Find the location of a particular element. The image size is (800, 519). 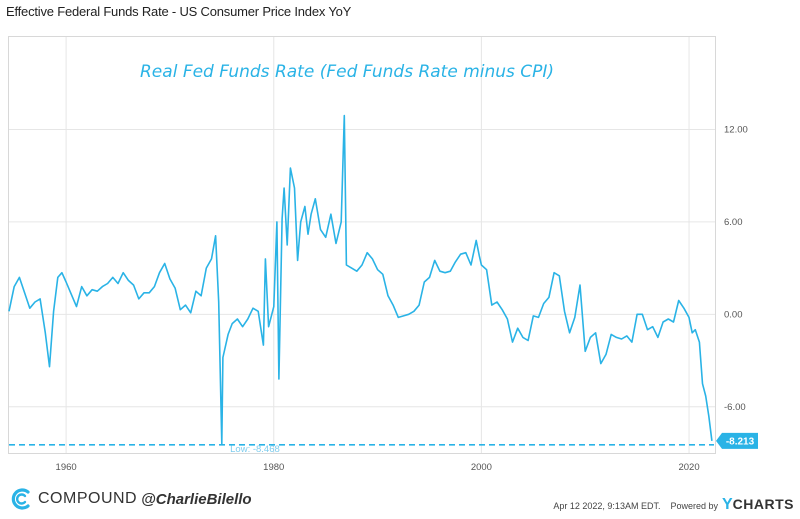

brand-block: COMPOUND @CharlieBilello is located at coordinates (130, 499).